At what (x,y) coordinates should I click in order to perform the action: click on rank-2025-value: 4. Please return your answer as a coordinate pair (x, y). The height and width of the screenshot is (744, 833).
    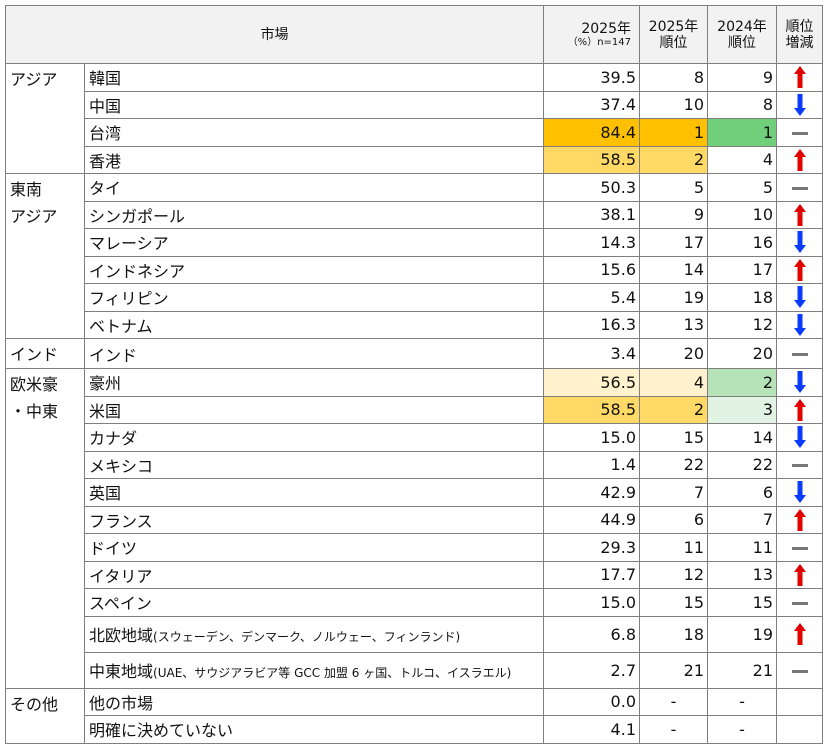
    Looking at the image, I should click on (673, 382).